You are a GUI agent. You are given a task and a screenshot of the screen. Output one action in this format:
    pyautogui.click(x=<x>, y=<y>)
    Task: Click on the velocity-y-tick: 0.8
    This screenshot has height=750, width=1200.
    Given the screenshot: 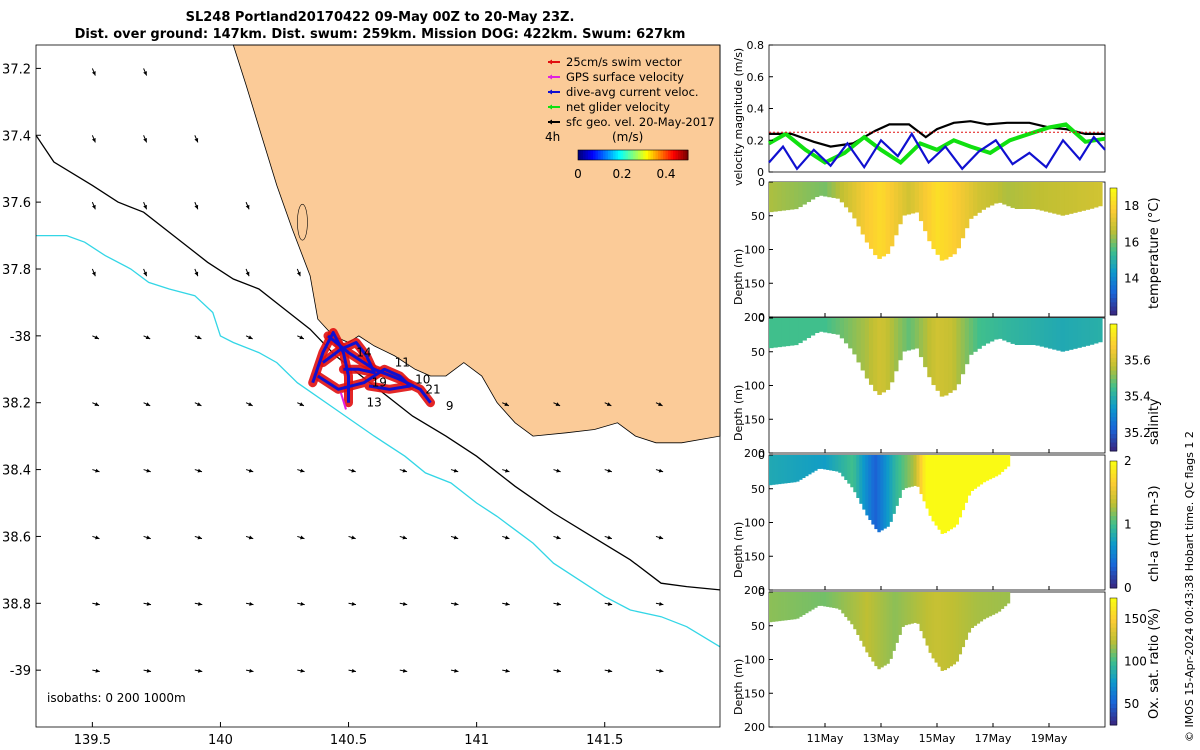 What is the action you would take?
    pyautogui.click(x=756, y=45)
    